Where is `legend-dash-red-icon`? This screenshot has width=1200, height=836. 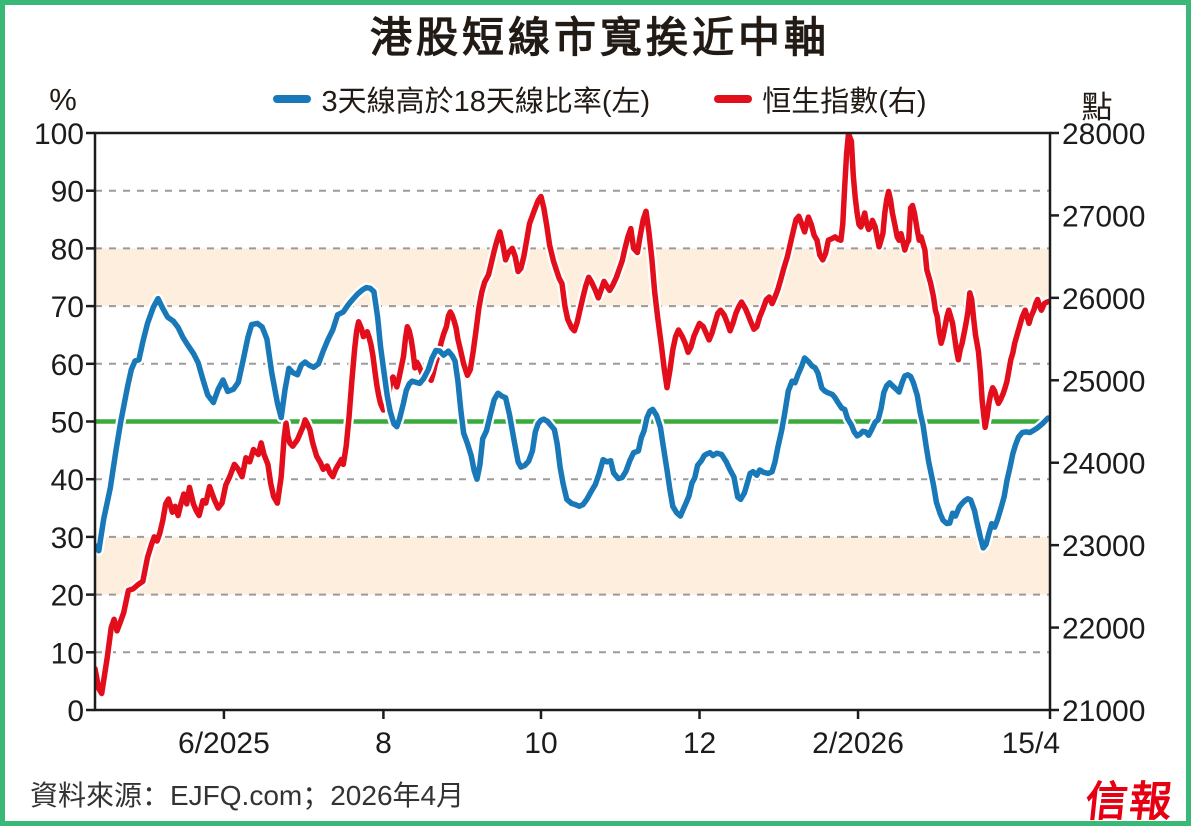 legend-dash-red-icon is located at coordinates (733, 99).